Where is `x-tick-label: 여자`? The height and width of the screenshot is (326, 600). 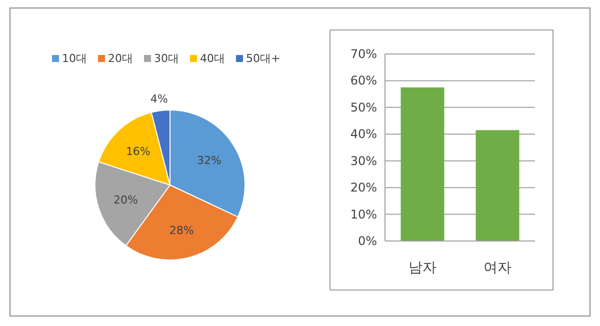 x-tick-label: 여자 is located at coordinates (498, 268).